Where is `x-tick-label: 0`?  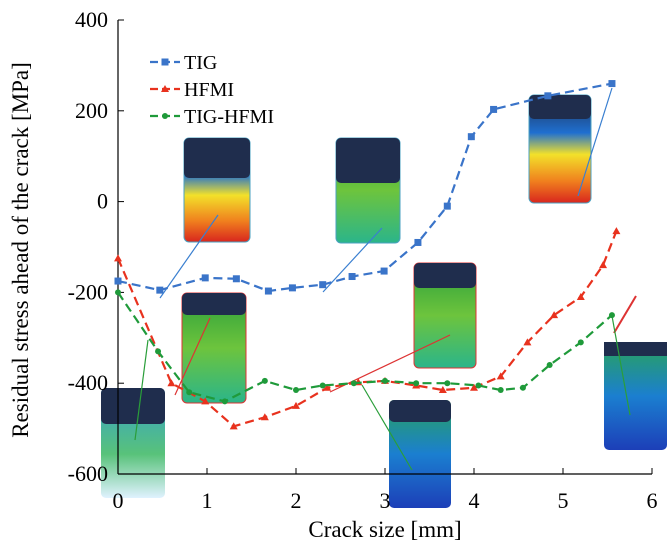 x-tick-label: 0 is located at coordinates (118, 500).